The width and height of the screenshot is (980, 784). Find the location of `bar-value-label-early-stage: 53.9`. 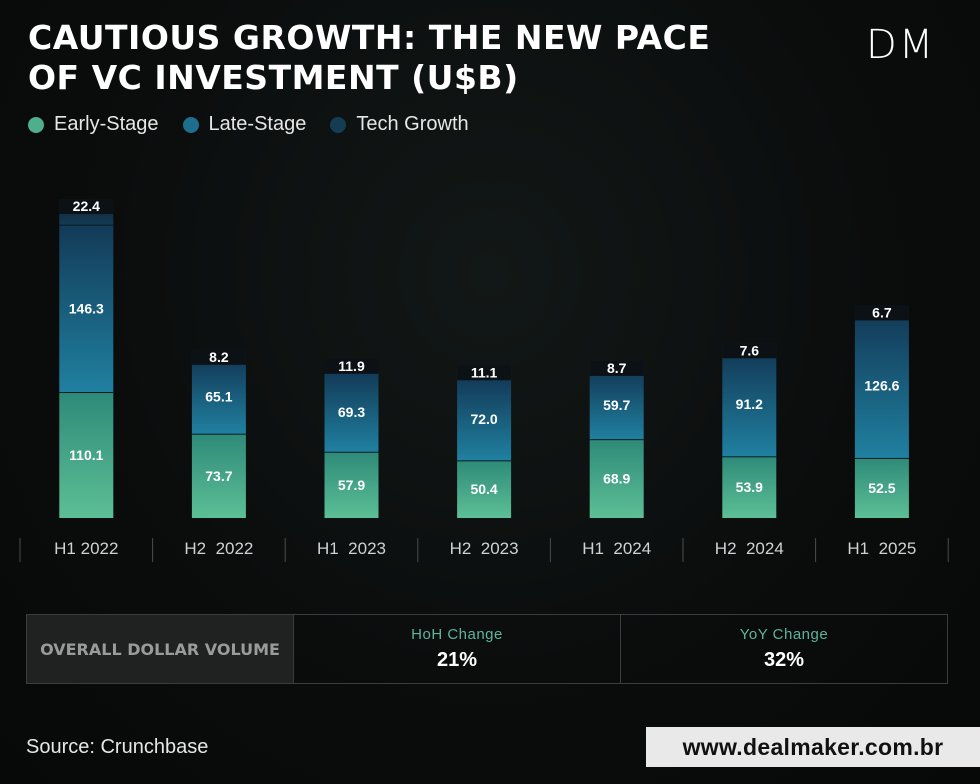

bar-value-label-early-stage: 53.9 is located at coordinates (749, 487).